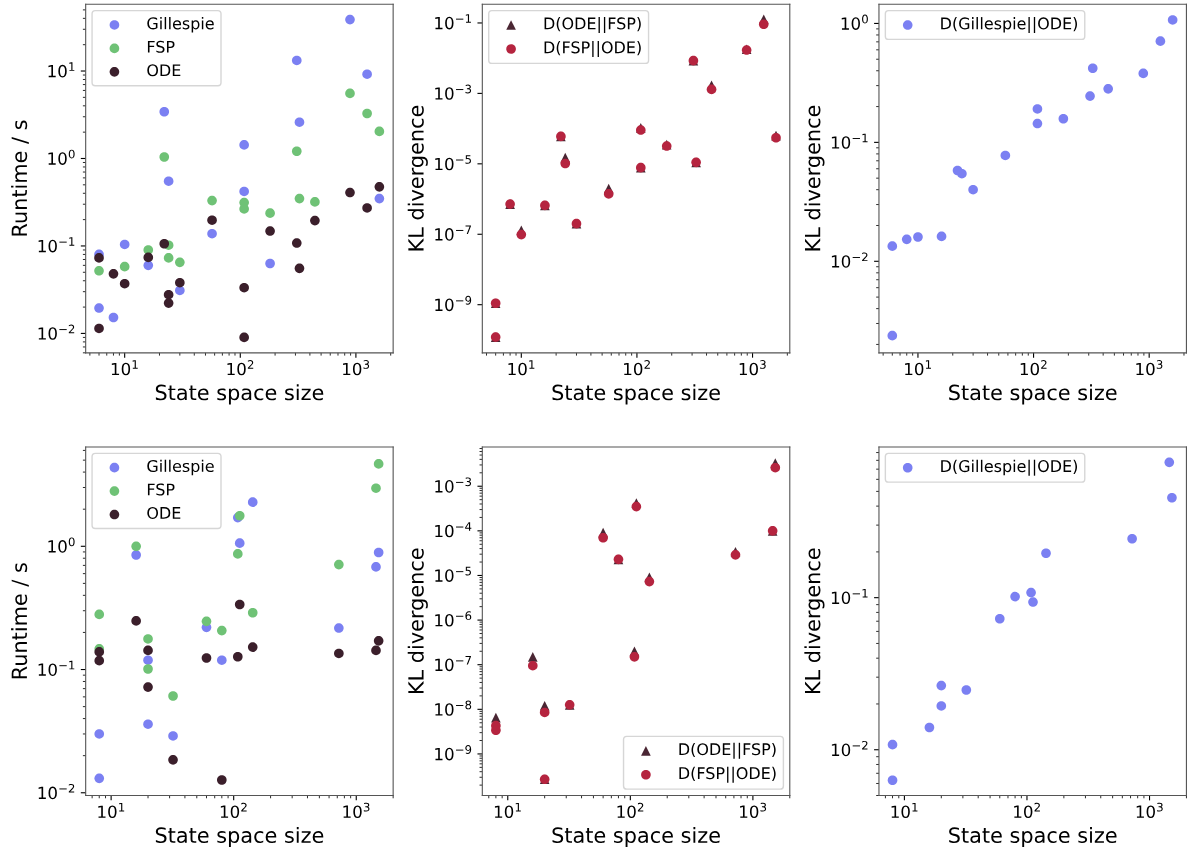 Image resolution: width=1190 pixels, height=849 pixels. I want to click on y-tick-label: 10$^{−6}$, so click(453, 619).